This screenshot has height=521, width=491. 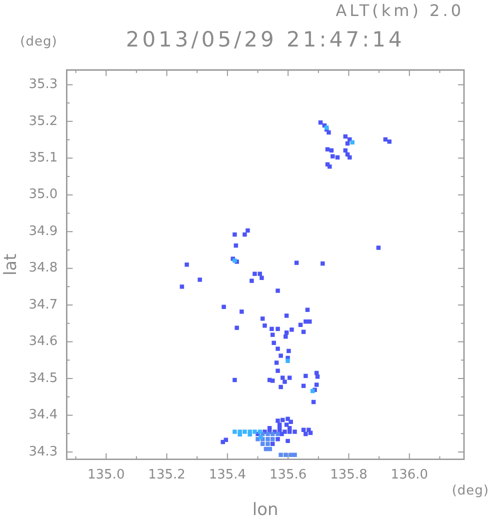 What do you see at coordinates (43, 231) in the screenshot?
I see `y-tick-label: 34.9` at bounding box center [43, 231].